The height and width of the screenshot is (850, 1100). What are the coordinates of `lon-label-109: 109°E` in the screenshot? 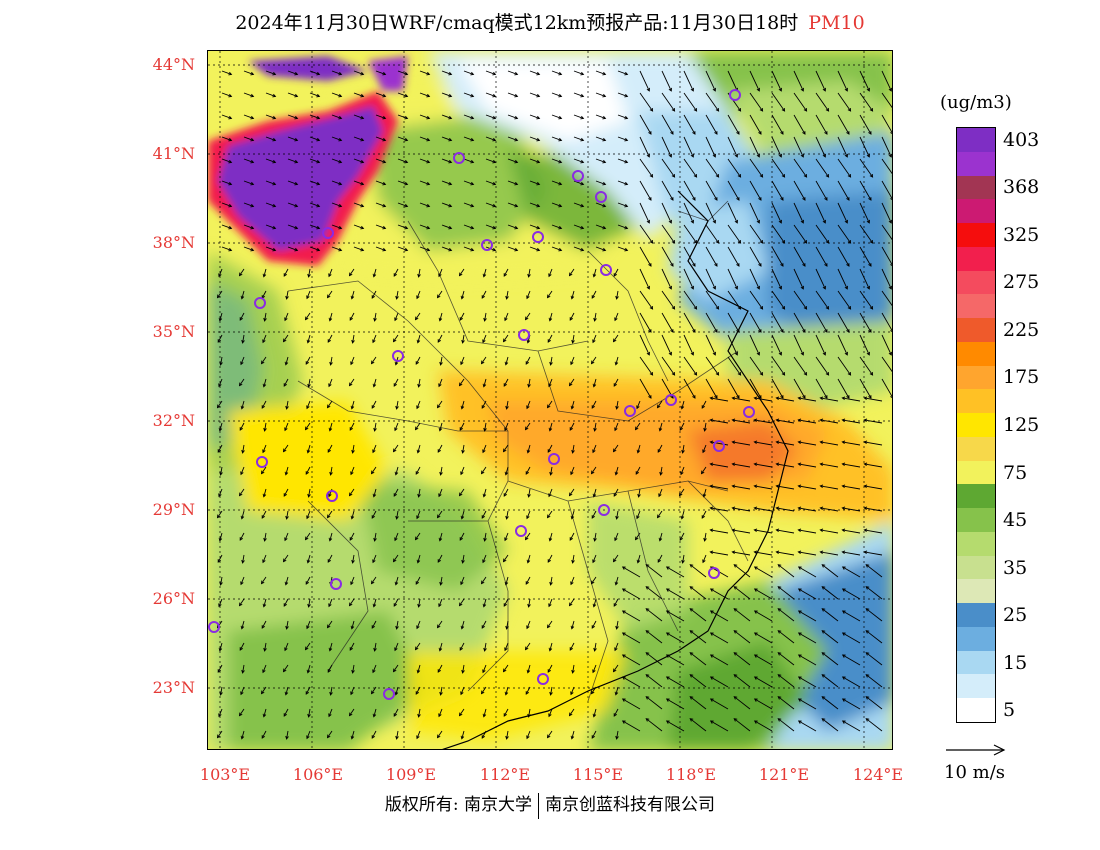 It's located at (411, 774).